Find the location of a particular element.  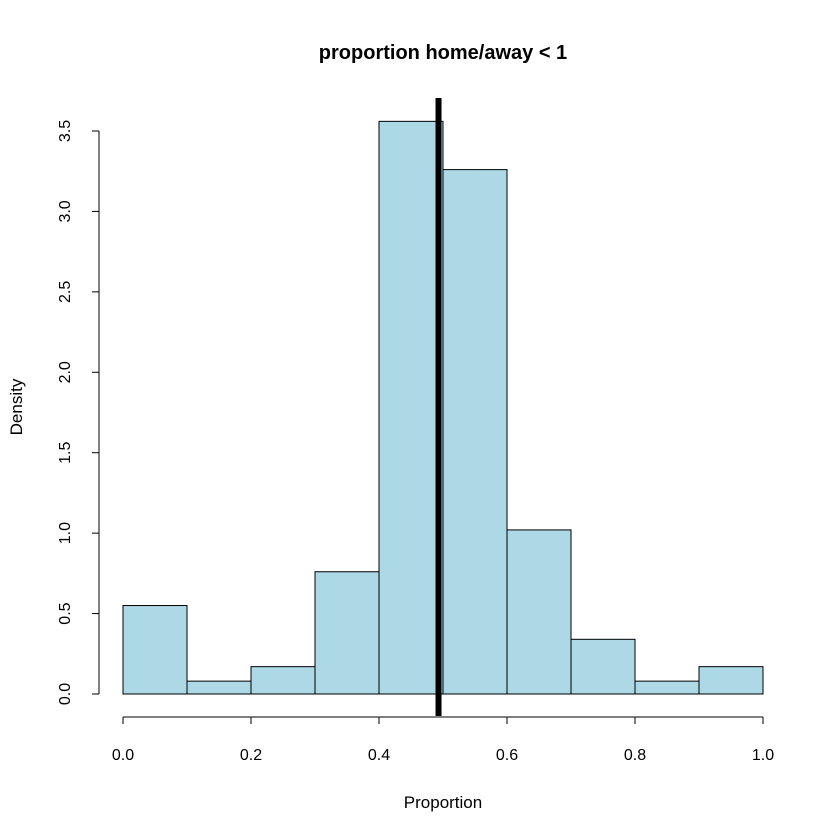

y-tick-label: 2.0 is located at coordinates (65, 372).